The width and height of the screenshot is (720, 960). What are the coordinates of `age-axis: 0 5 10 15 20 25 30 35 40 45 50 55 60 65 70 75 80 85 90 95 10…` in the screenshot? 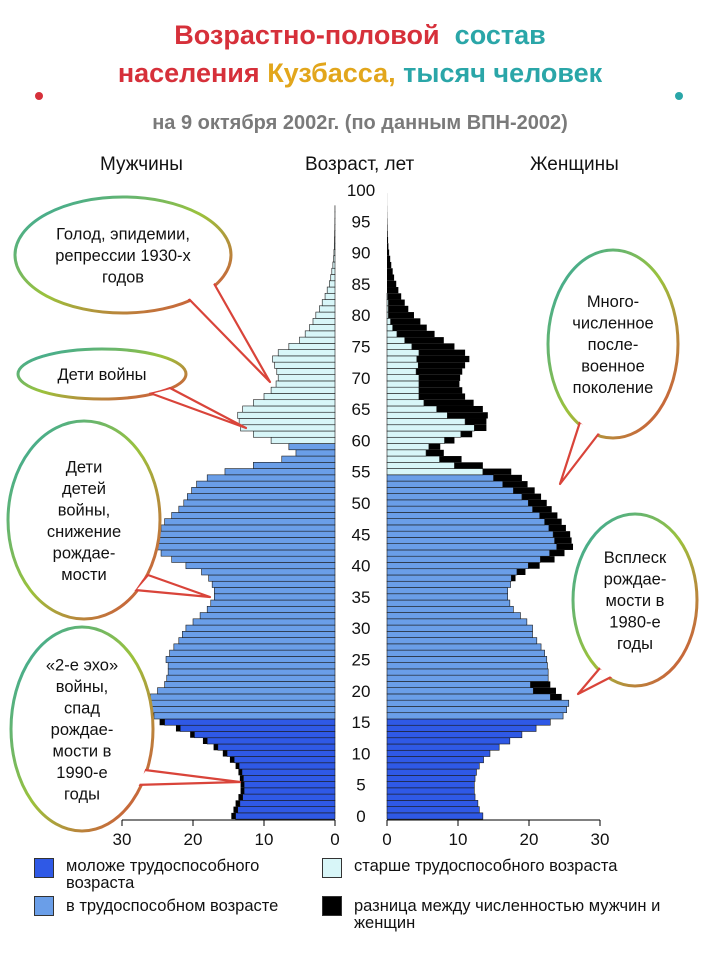 It's located at (361, 503).